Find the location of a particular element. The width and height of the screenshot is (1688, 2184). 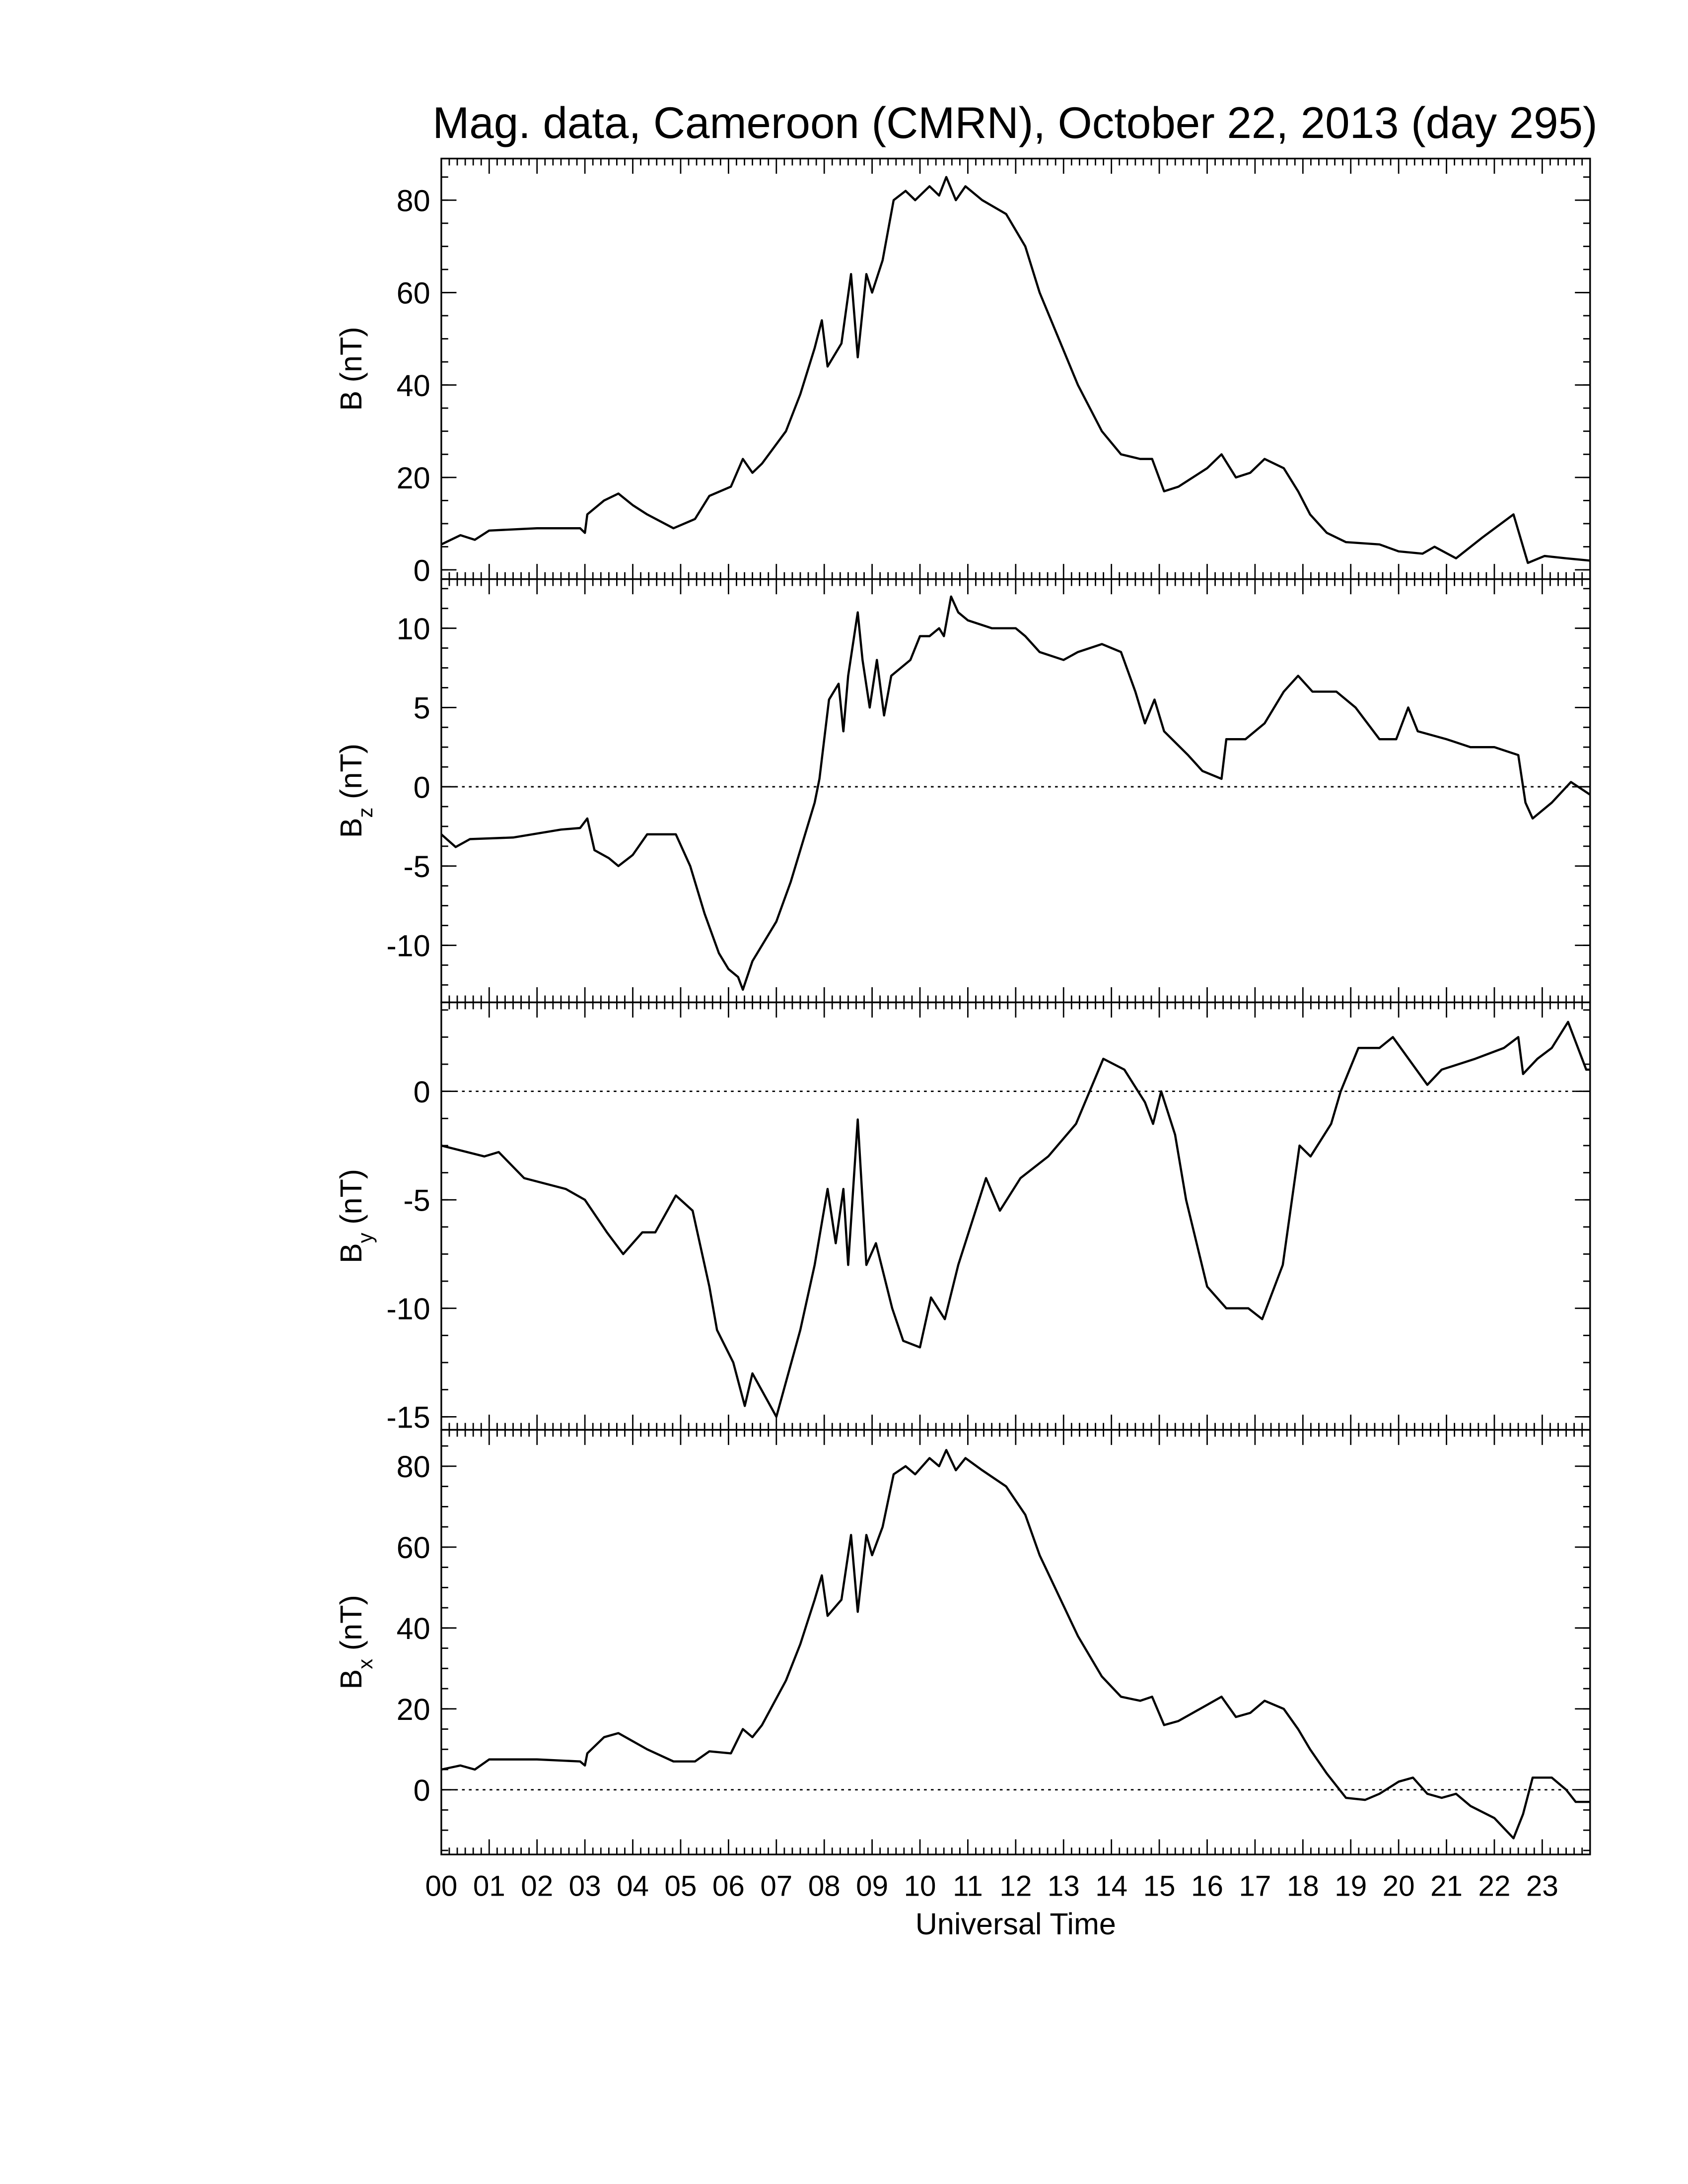

x-tick-label: 08 is located at coordinates (824, 1886).